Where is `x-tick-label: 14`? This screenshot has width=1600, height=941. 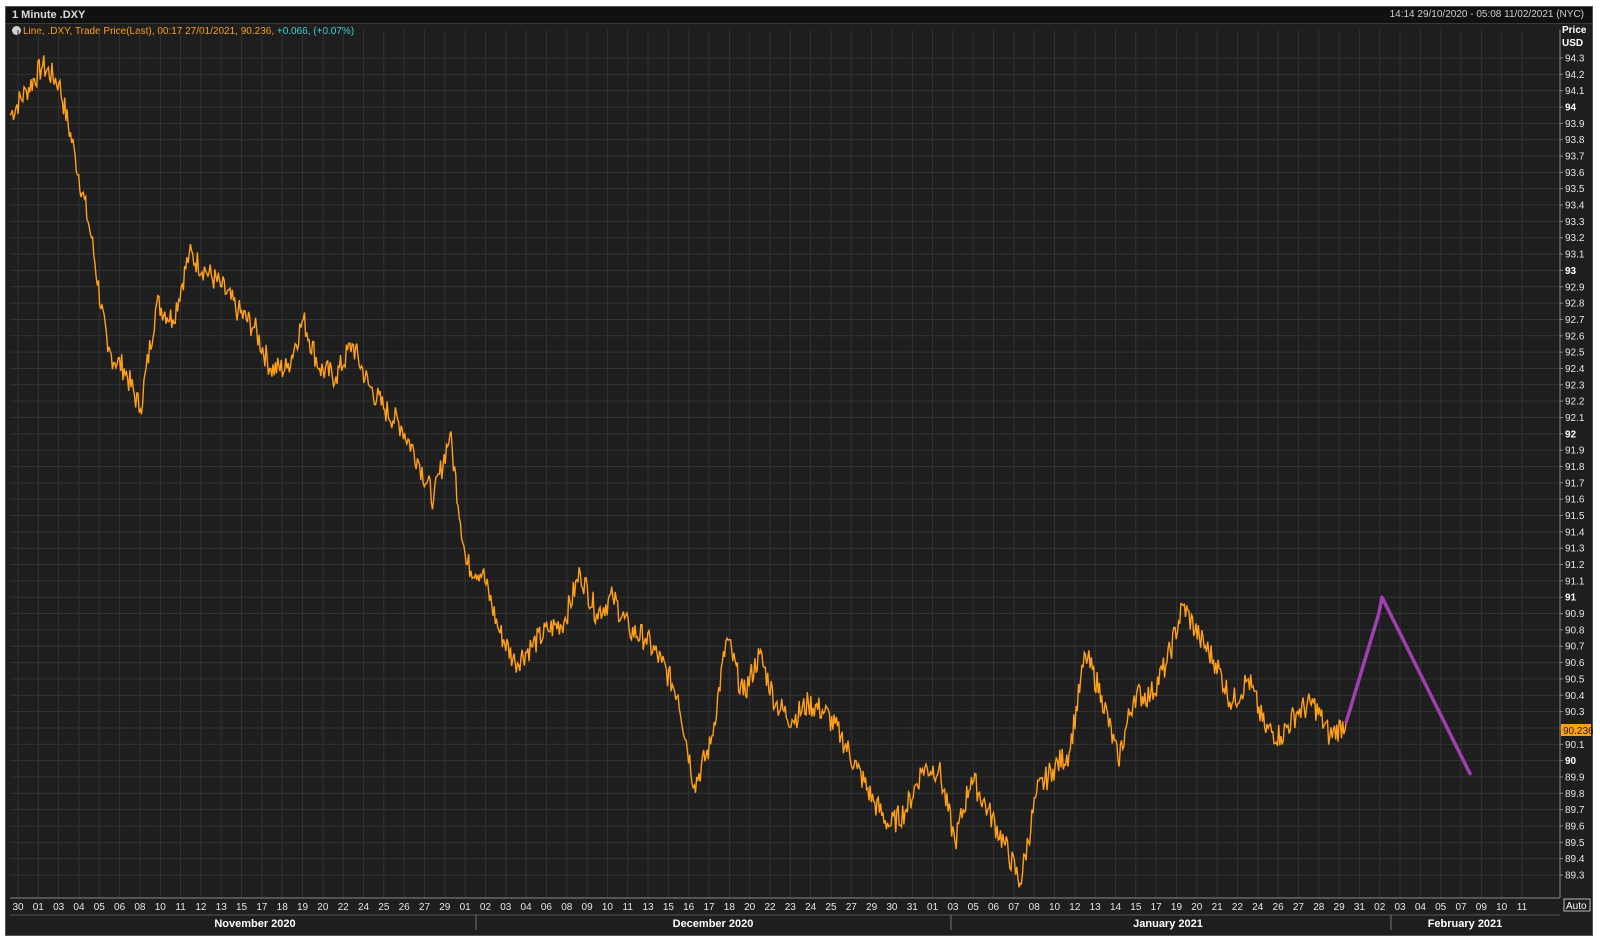
x-tick-label: 14 is located at coordinates (1116, 907).